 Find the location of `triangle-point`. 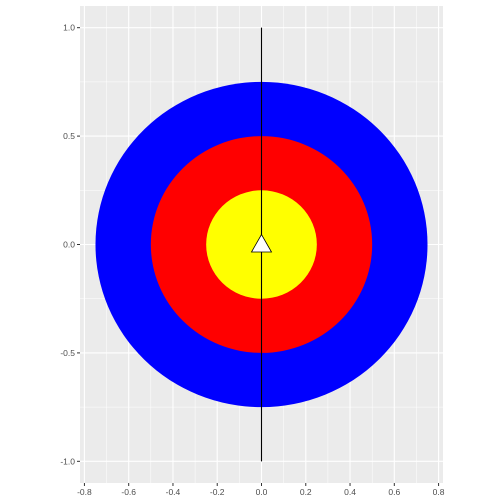

triangle-point is located at coordinates (261, 243).